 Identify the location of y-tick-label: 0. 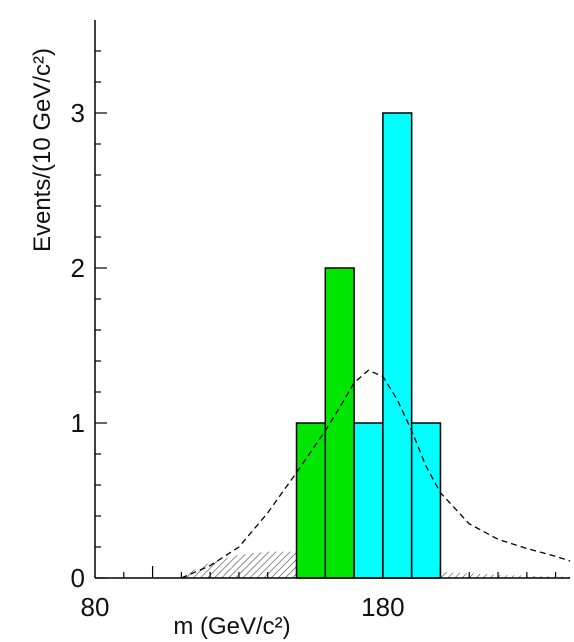
(78, 578).